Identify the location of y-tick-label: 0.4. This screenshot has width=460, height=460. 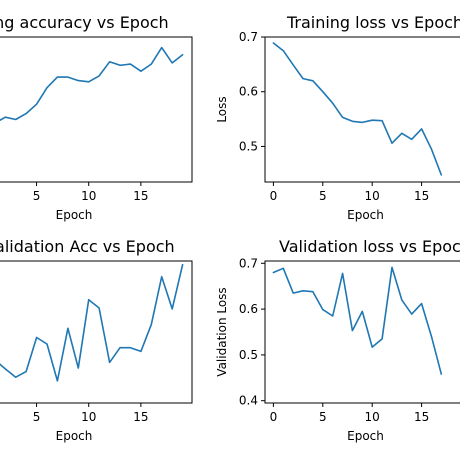
(248, 401).